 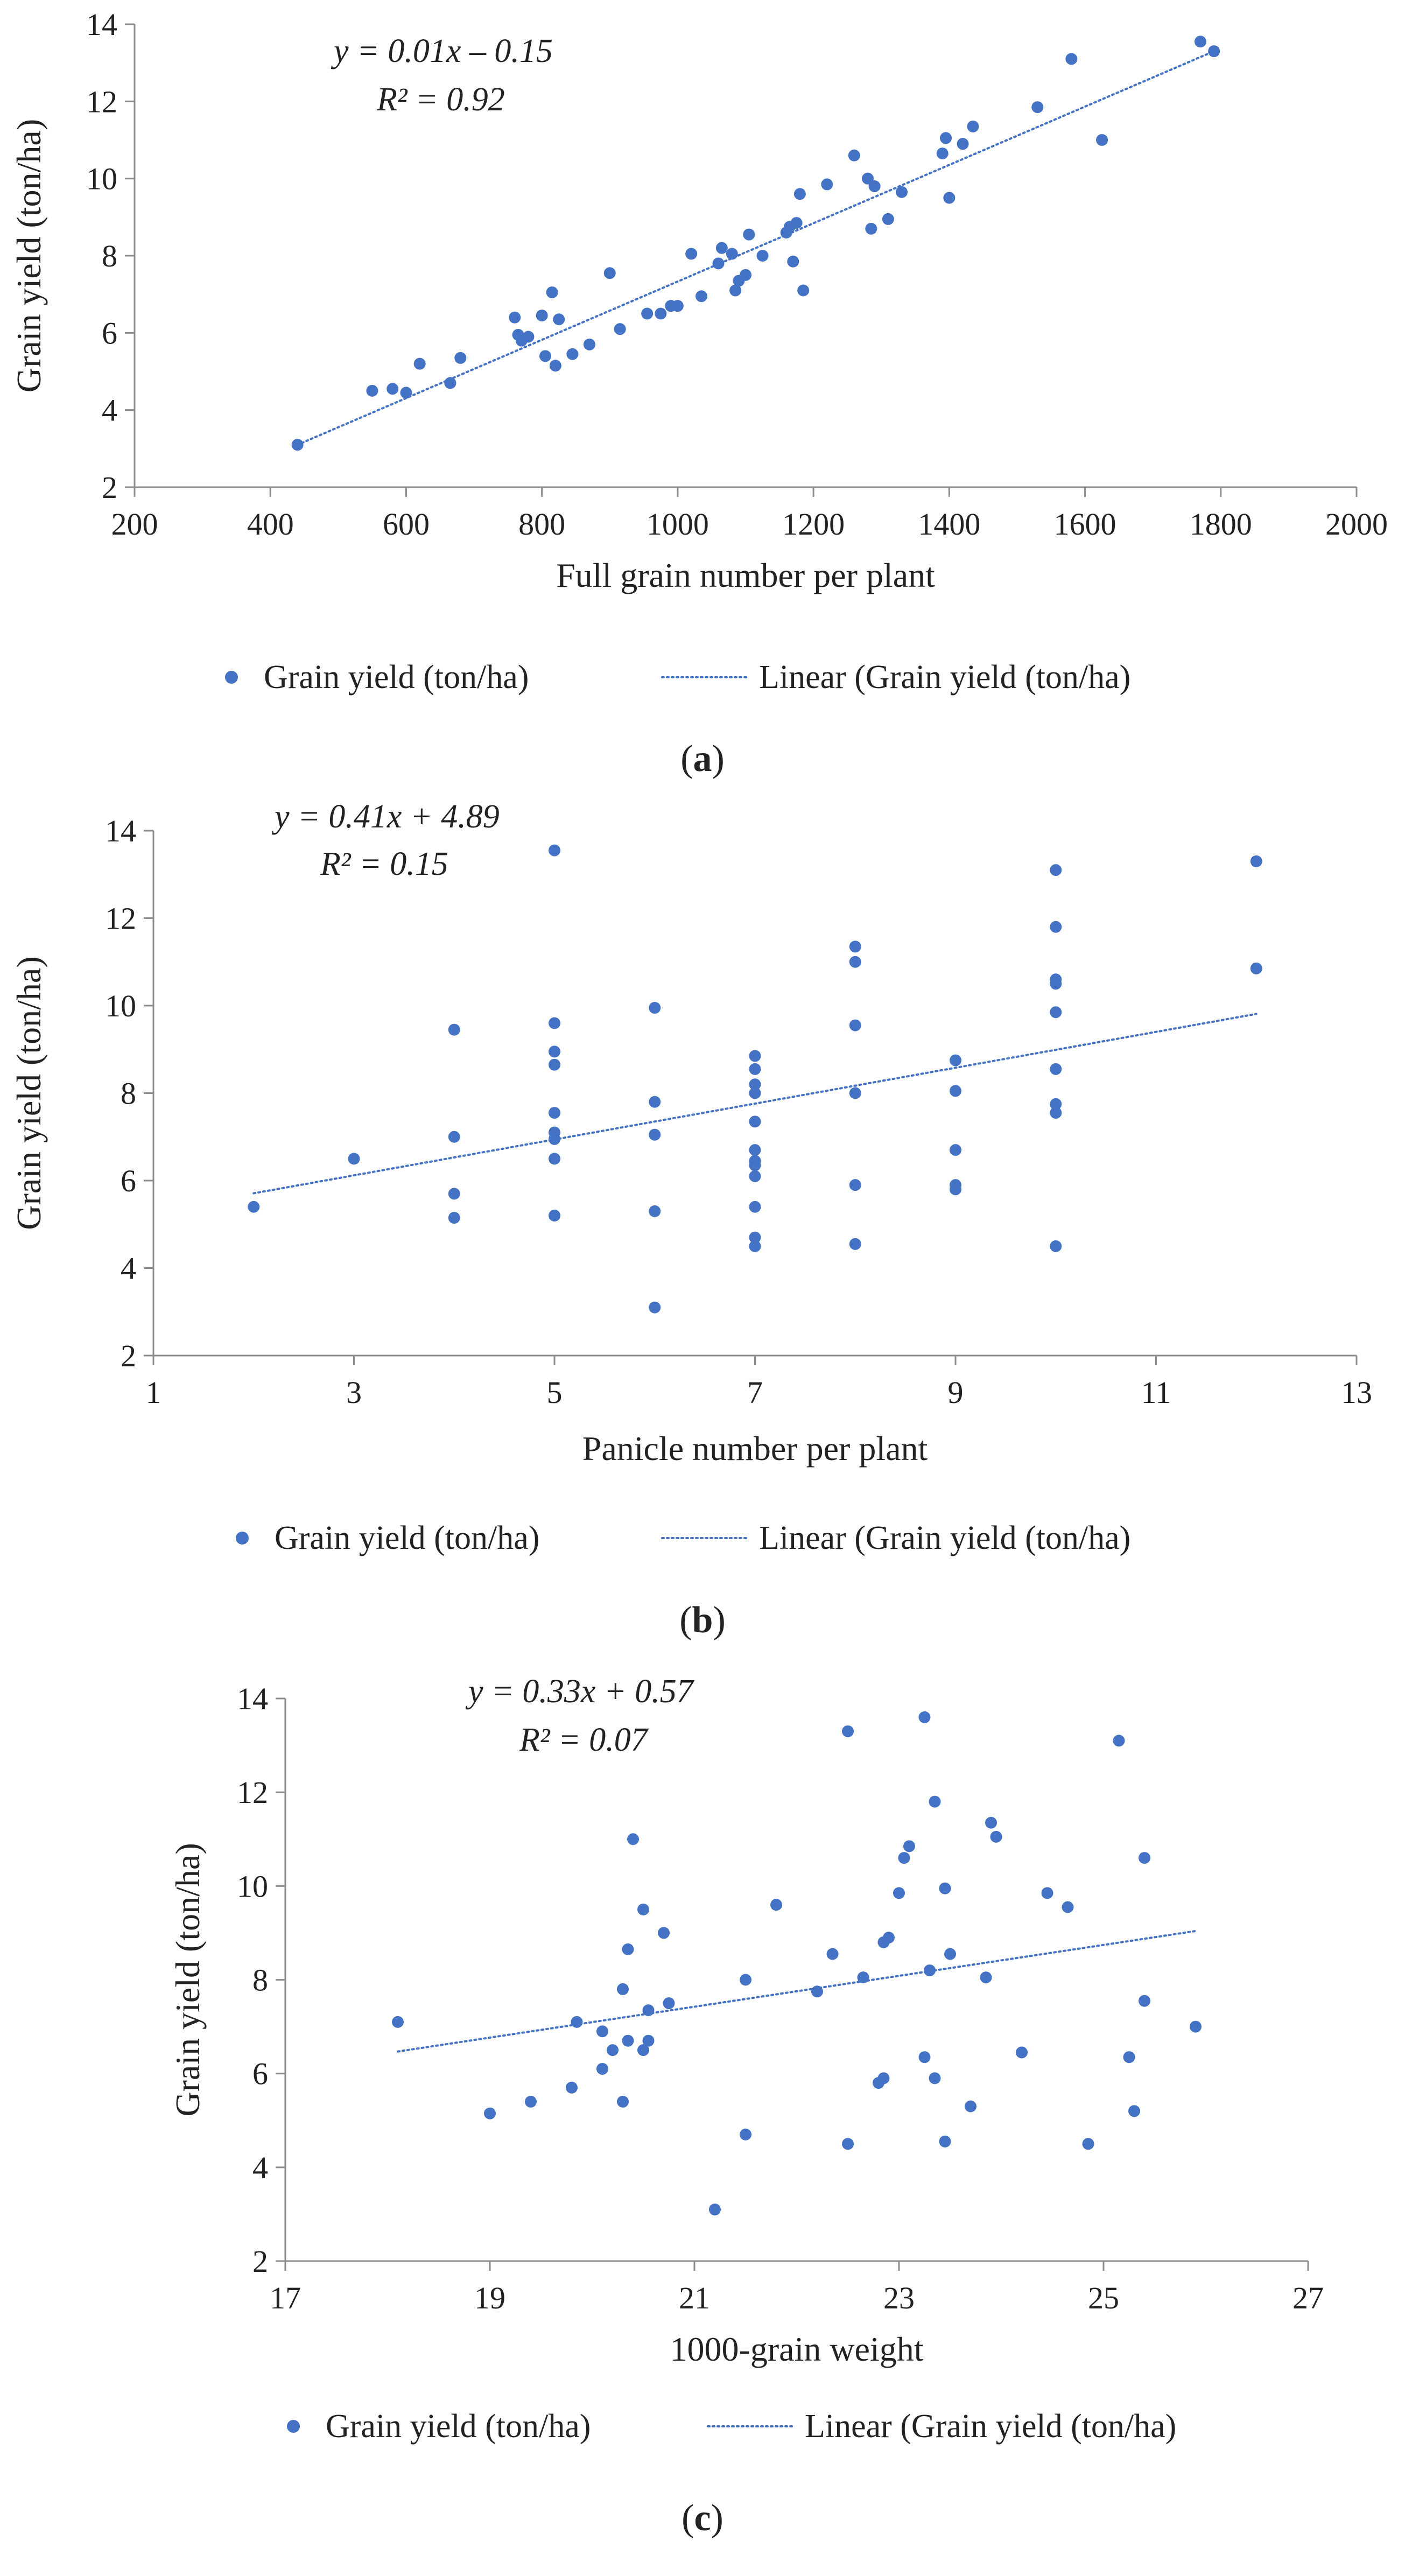 I want to click on x-tick-label: 1800, so click(x=1221, y=524).